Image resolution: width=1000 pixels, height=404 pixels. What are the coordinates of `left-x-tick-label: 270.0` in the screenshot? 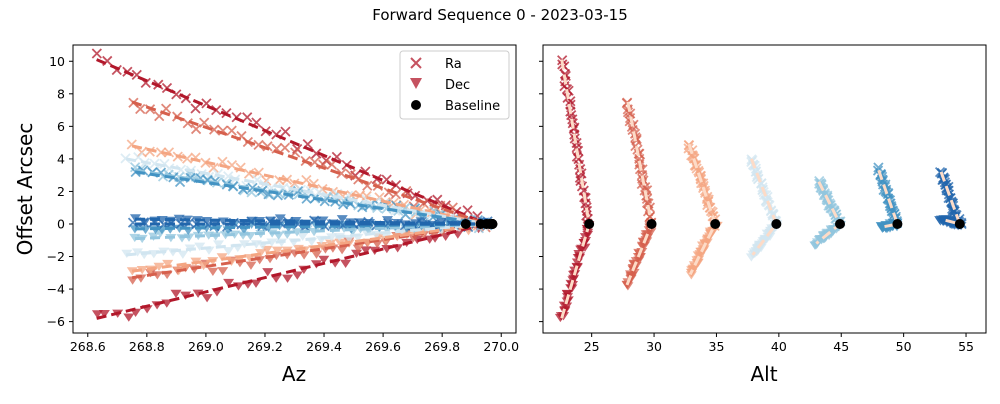 It's located at (501, 346).